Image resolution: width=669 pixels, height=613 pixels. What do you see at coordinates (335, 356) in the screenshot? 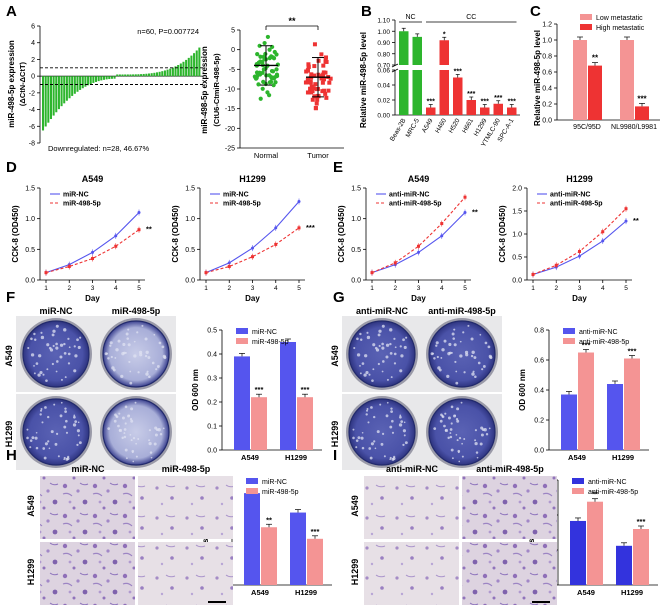
I see `image-row-label: A549` at bounding box center [335, 356].